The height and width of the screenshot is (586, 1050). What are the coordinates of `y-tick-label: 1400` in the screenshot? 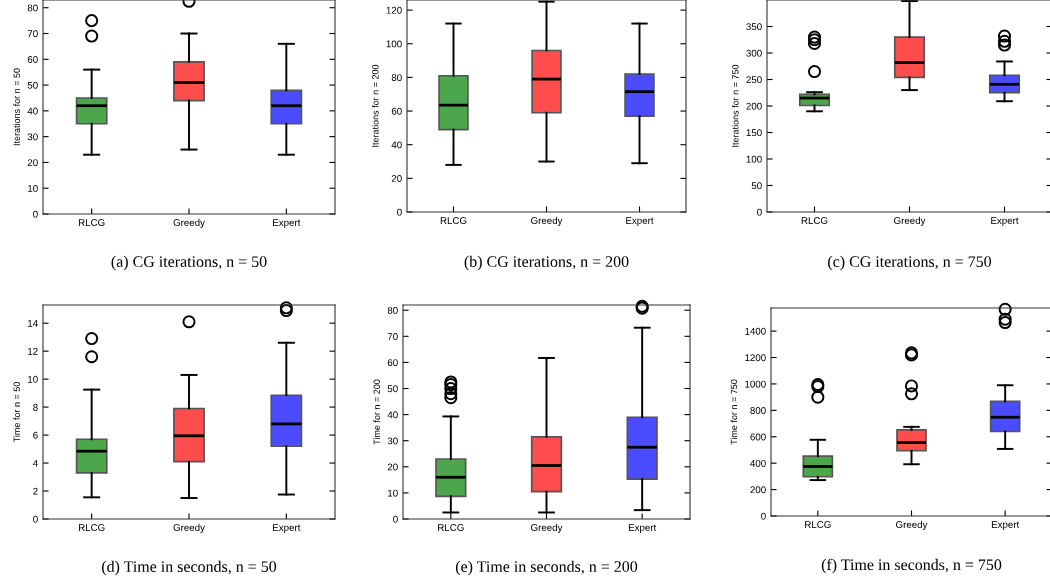 It's located at (755, 331).